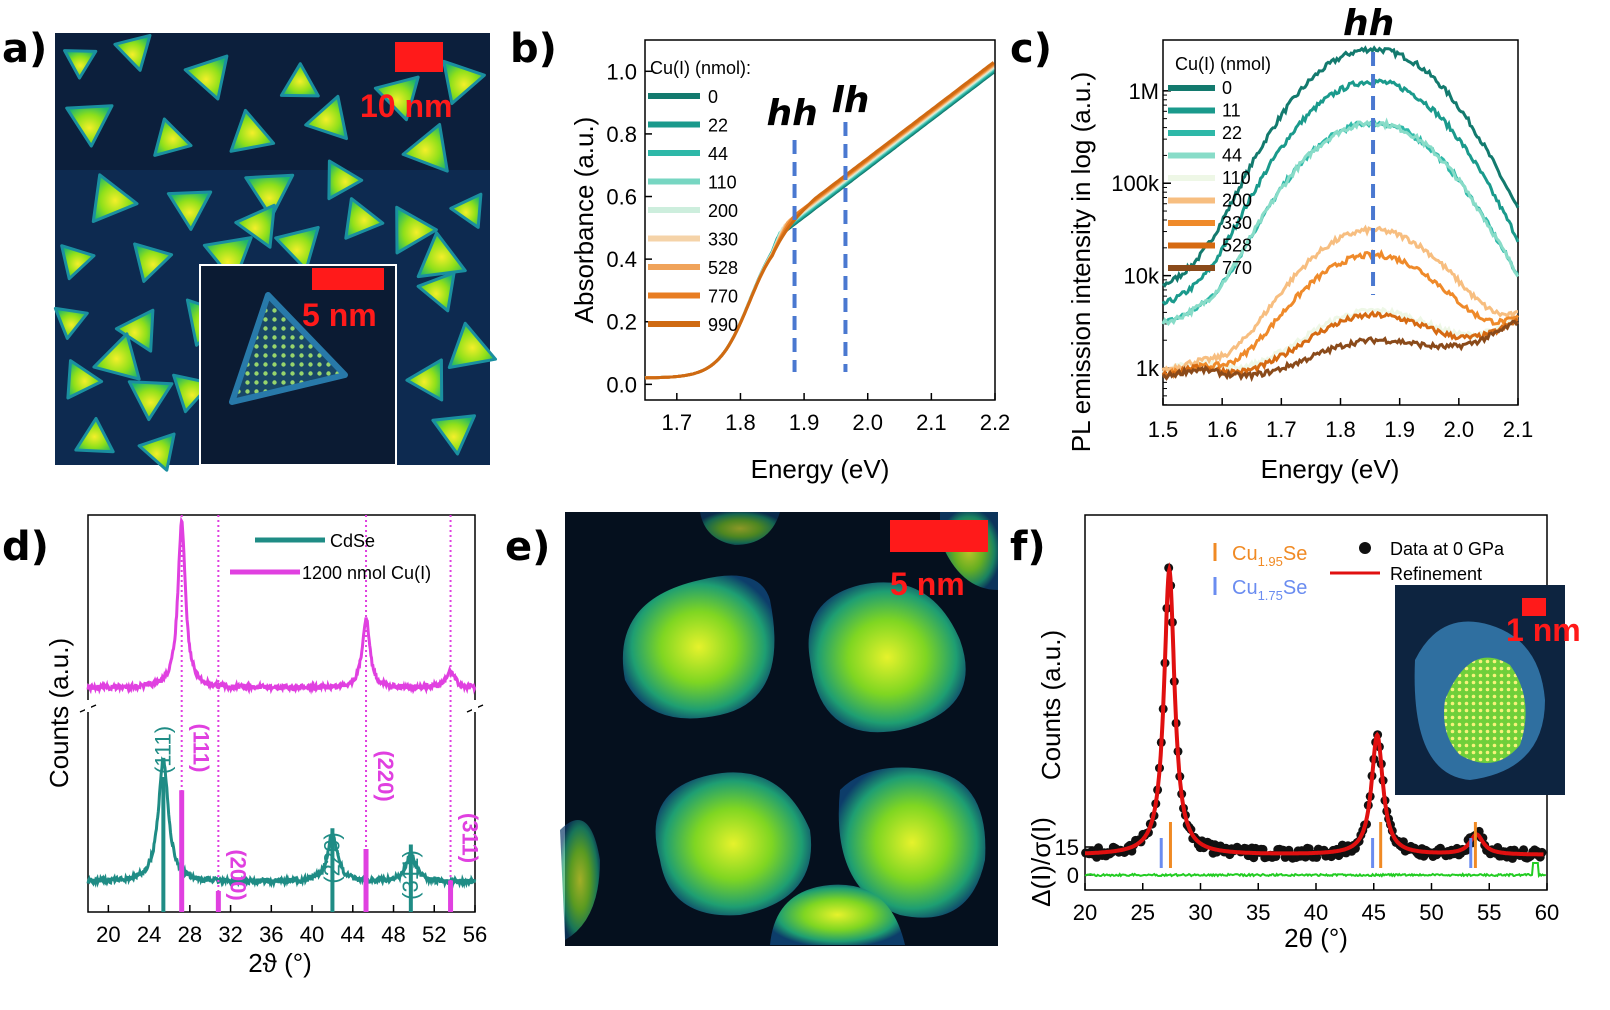  Describe the element at coordinates (584, 220) in the screenshot. I see `ylabel-b: Absorbance (a.u.)` at that location.